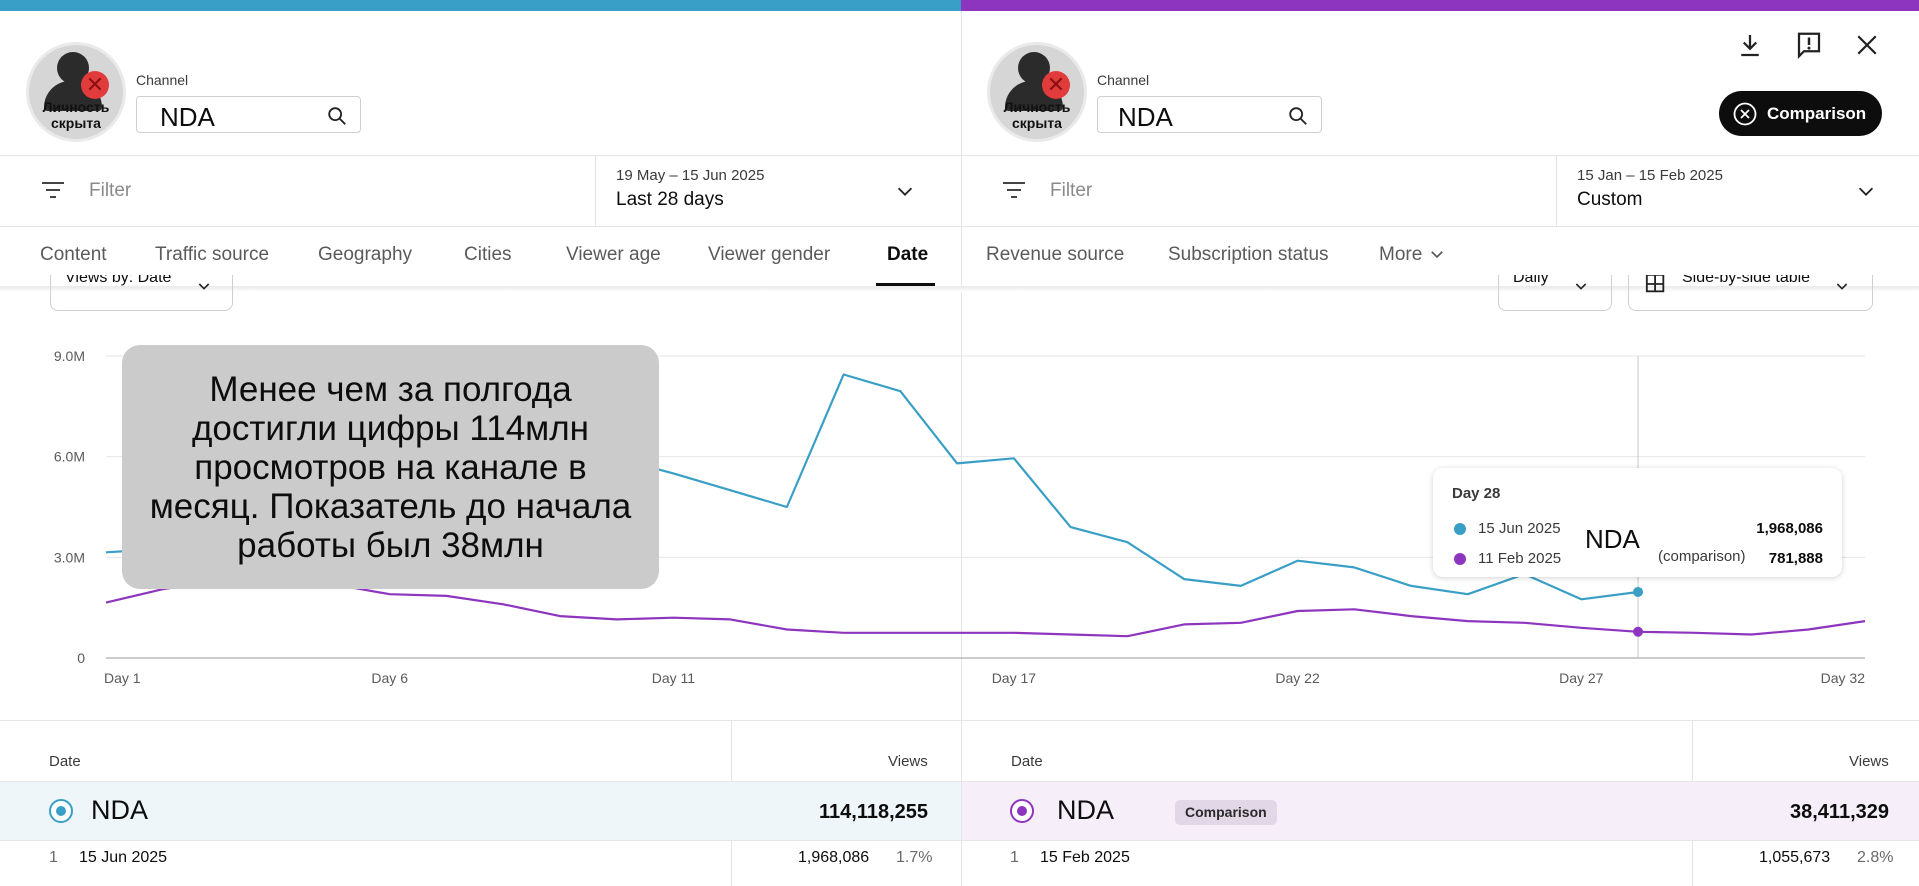 This screenshot has height=886, width=1919. I want to click on x-tick-label: Day 17, so click(1014, 678).